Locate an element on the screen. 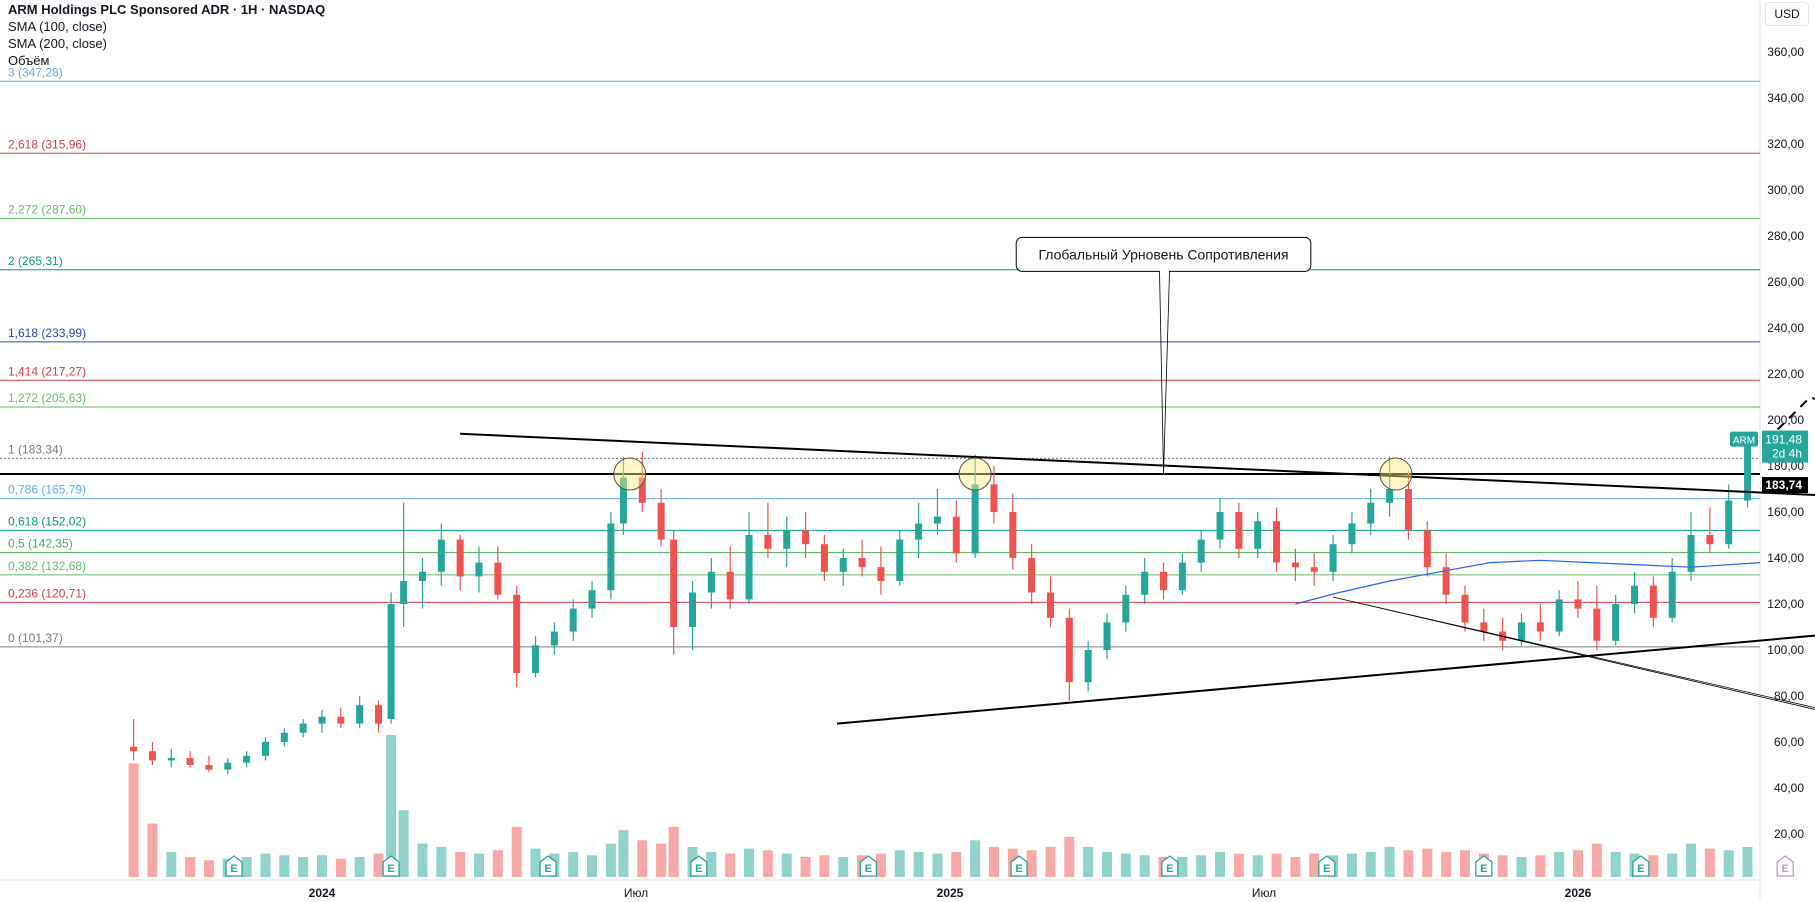 This screenshot has height=902, width=1815. indicator-volume: Объём is located at coordinates (29, 60).